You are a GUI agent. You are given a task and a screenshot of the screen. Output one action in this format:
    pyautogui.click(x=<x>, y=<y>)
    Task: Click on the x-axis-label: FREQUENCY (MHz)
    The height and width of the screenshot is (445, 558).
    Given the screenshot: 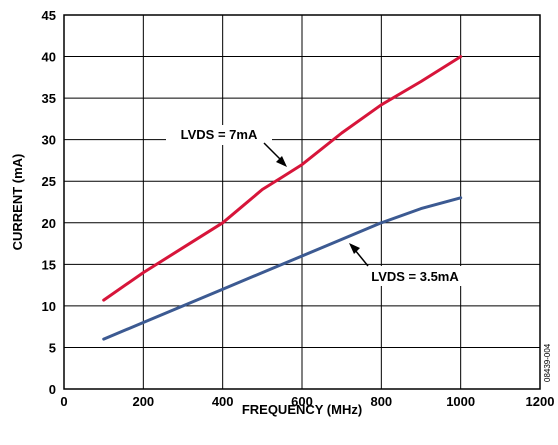 What is the action you would take?
    pyautogui.click(x=302, y=409)
    